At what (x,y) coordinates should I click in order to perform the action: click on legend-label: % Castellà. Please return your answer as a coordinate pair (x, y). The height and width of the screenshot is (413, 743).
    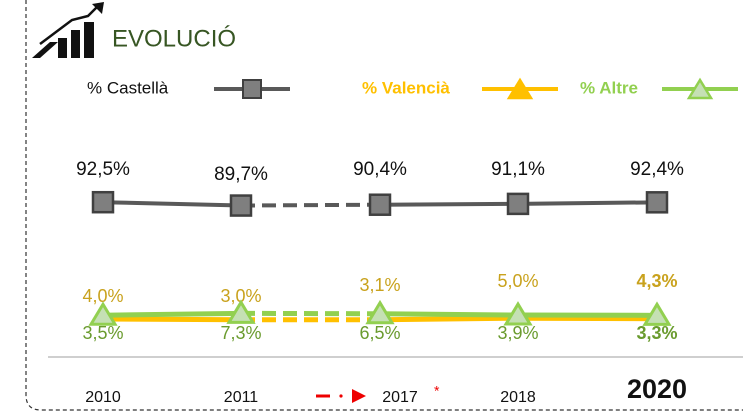
    Looking at the image, I should click on (128, 87).